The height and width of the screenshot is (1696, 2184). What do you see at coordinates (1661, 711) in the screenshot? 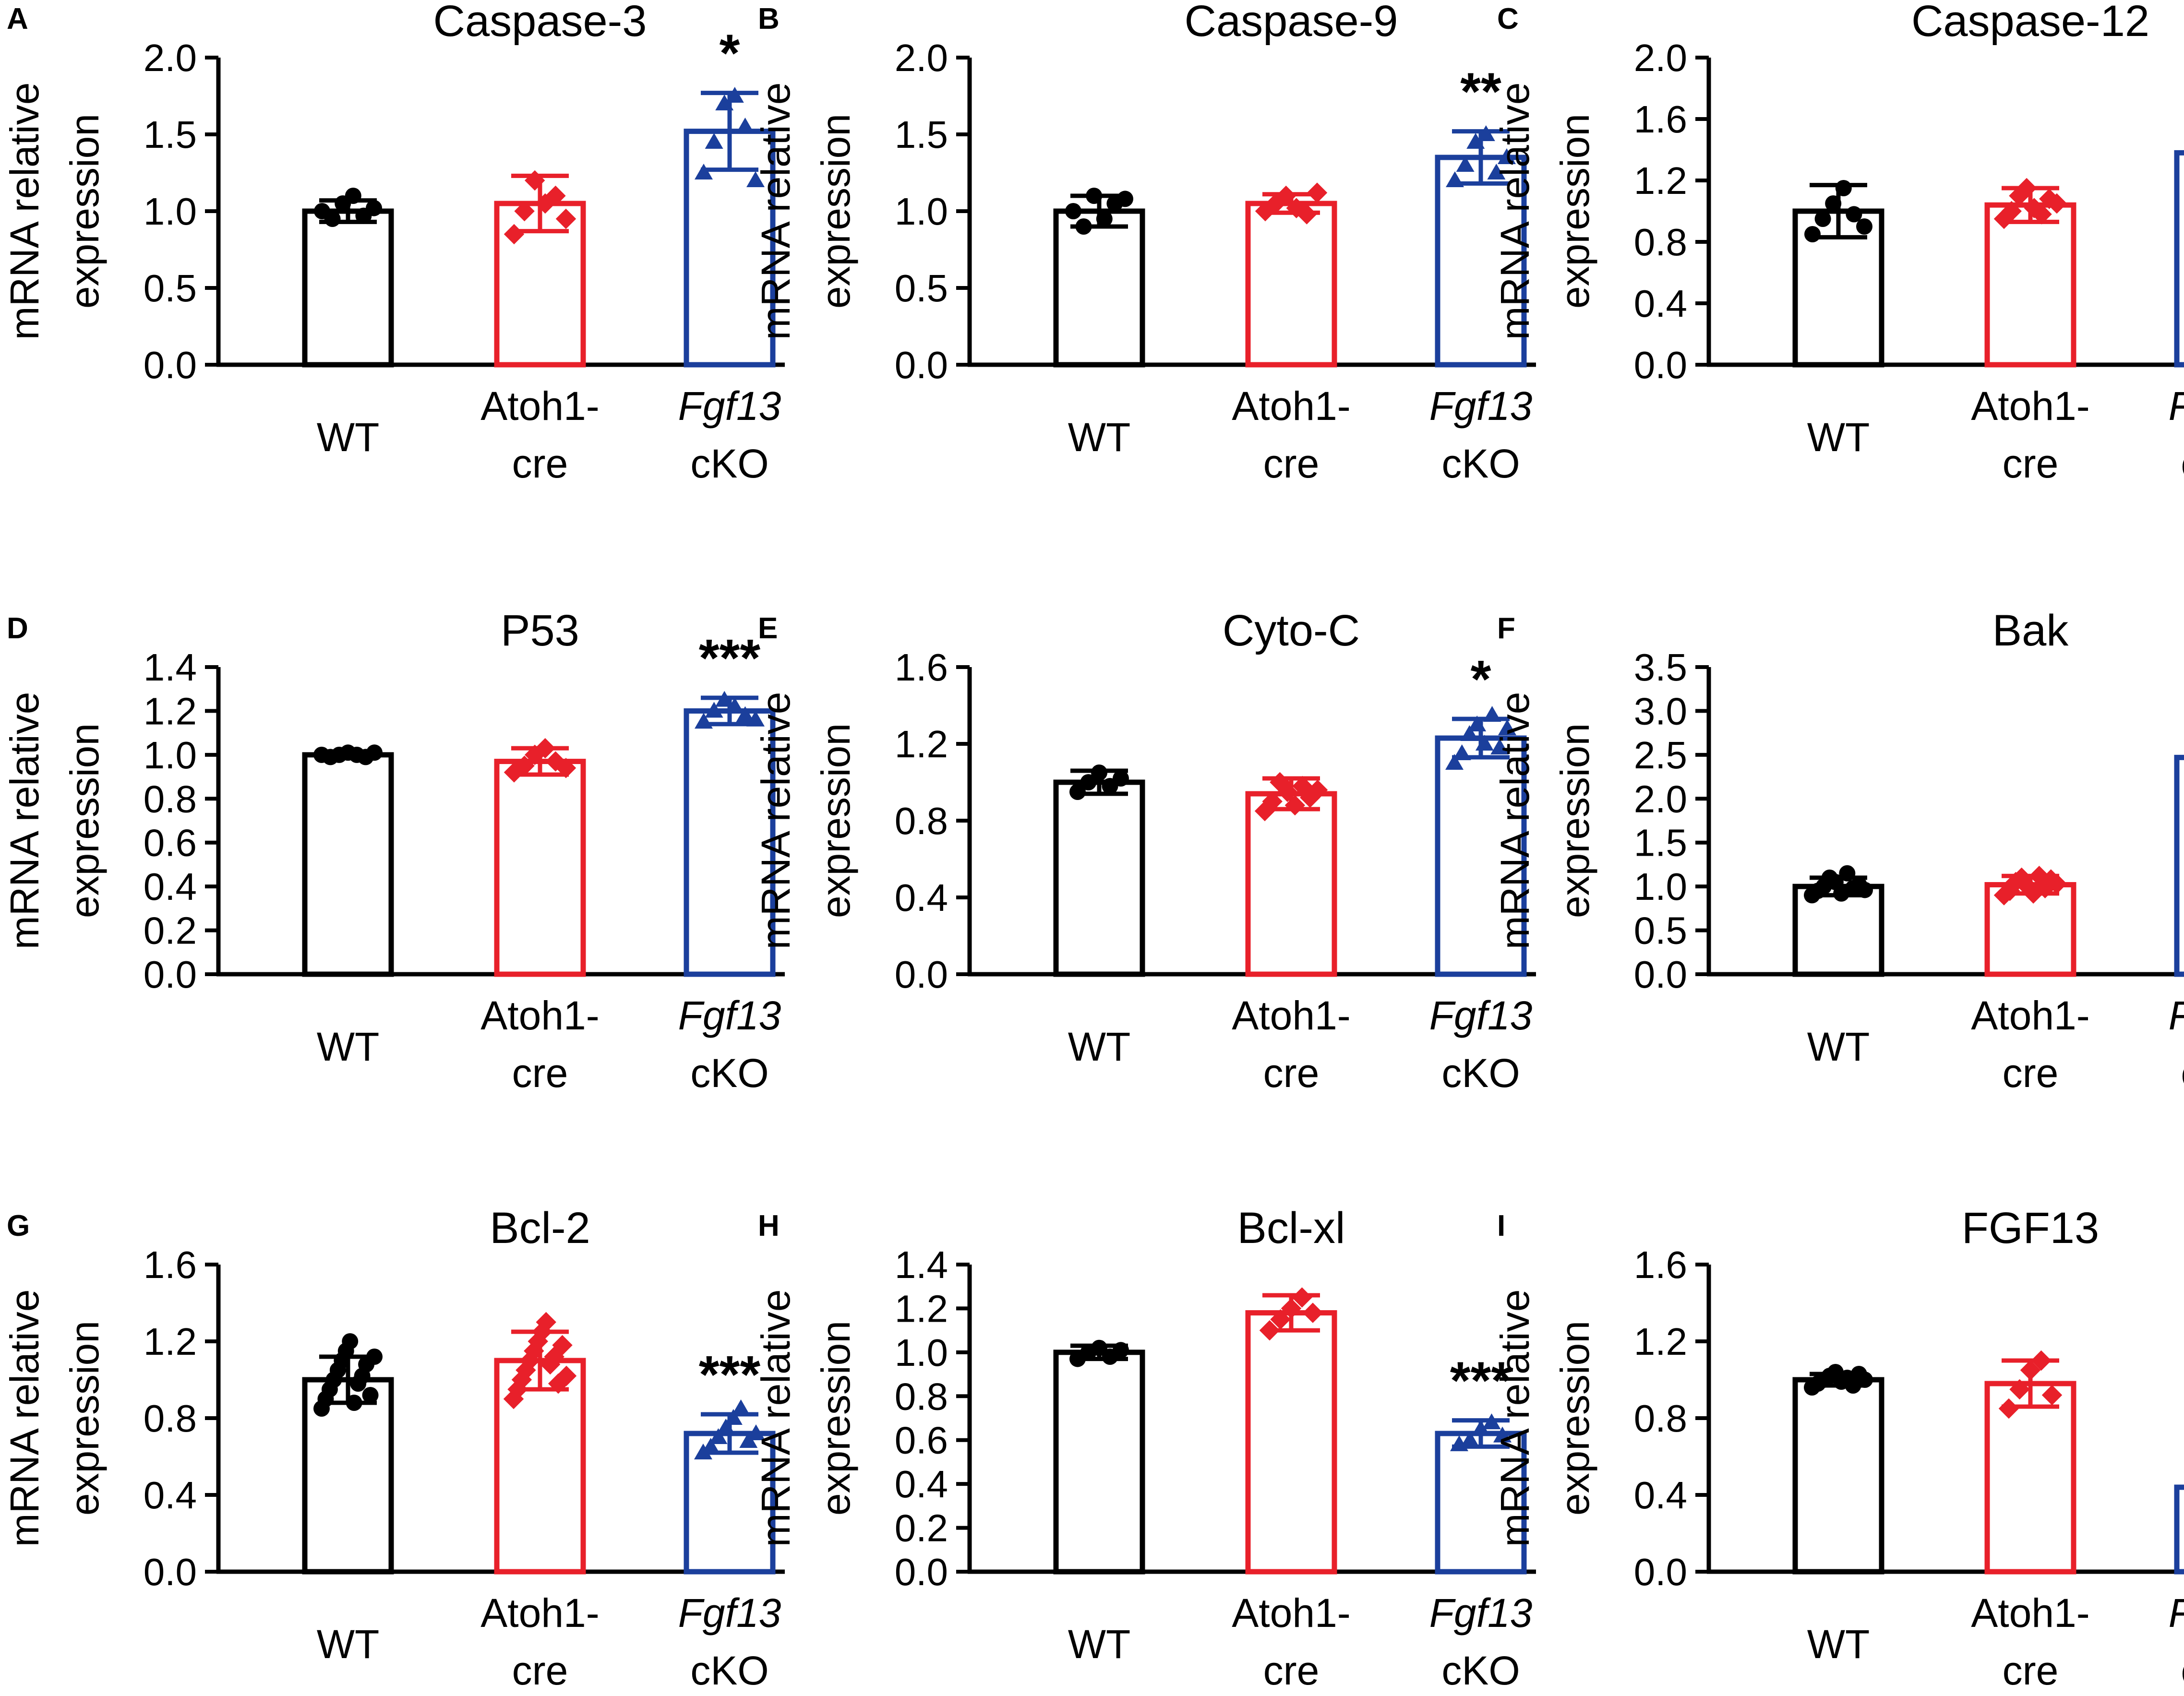
I see `y-tick-label: 3.0` at bounding box center [1661, 711].